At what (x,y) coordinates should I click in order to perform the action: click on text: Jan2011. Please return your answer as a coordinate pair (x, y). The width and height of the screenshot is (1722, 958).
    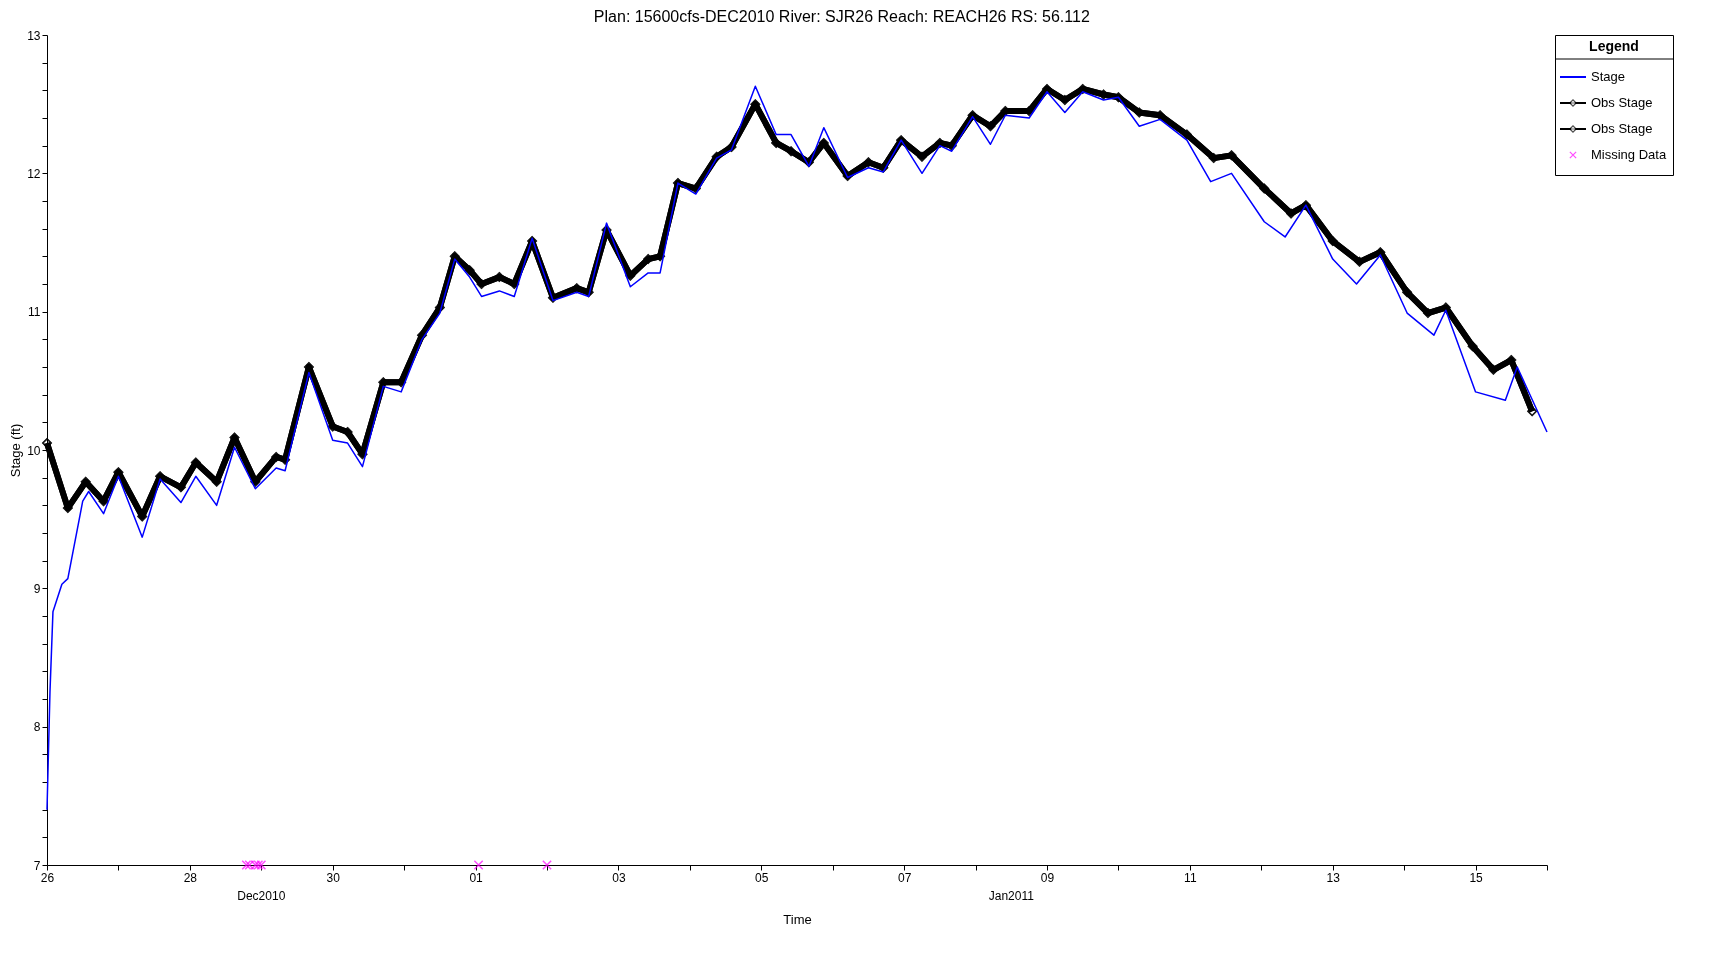
    Looking at the image, I should click on (1011, 896).